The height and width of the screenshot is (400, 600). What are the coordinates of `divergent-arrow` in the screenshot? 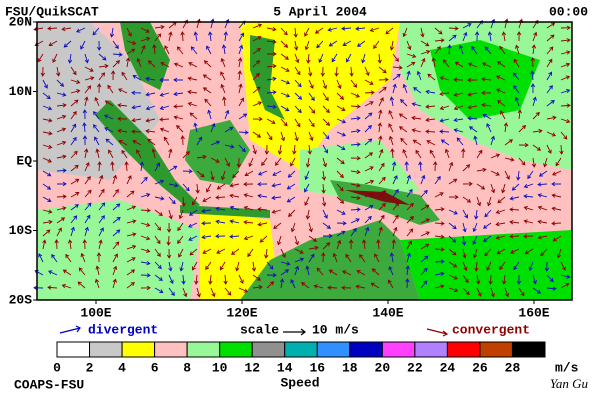 It's located at (70, 329).